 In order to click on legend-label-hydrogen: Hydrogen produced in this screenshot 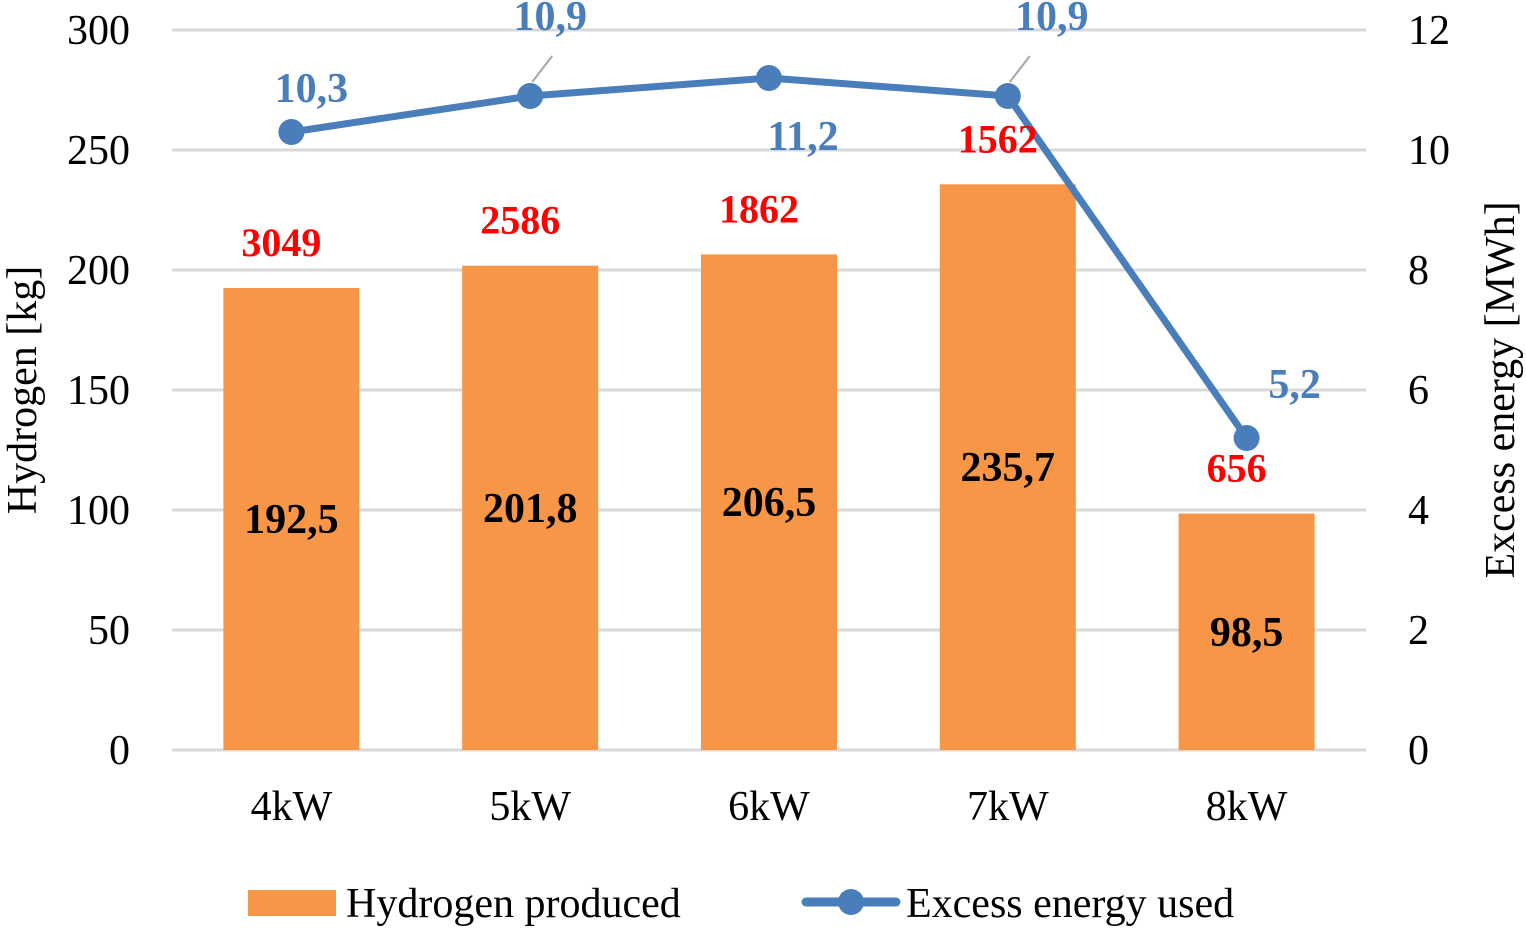, I will do `click(513, 904)`.